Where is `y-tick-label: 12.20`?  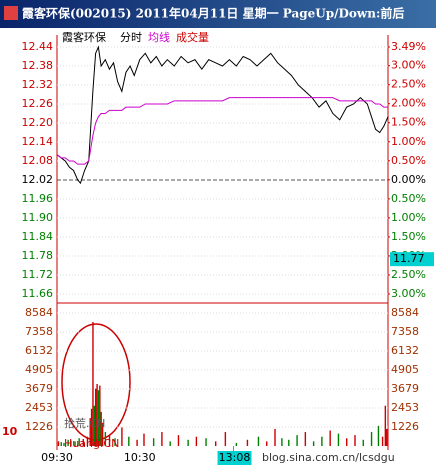 y-tick-label: 12.20 is located at coordinates (38, 122).